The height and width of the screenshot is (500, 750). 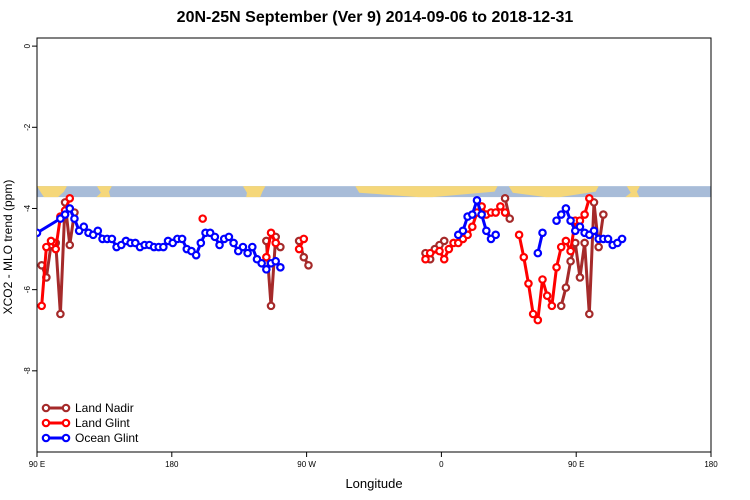 What do you see at coordinates (66, 438) in the screenshot?
I see `legend-marker-ocean-glint-b` at bounding box center [66, 438].